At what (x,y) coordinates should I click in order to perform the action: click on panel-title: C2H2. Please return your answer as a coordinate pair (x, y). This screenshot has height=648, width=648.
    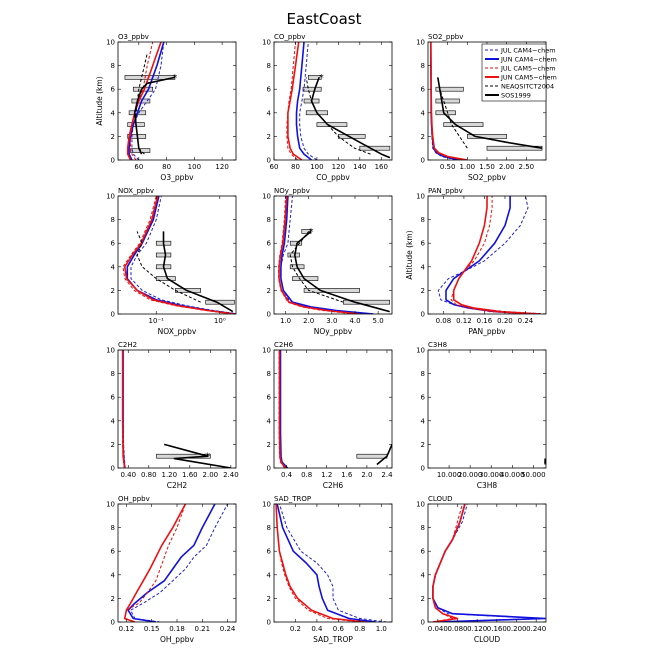
    Looking at the image, I should click on (127, 345).